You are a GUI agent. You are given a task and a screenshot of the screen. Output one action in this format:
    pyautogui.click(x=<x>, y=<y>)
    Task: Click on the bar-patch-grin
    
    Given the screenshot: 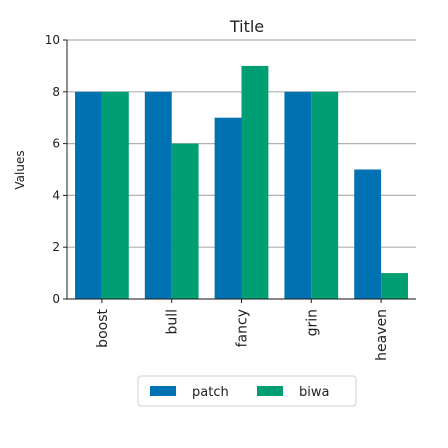 What is the action you would take?
    pyautogui.click(x=298, y=195)
    